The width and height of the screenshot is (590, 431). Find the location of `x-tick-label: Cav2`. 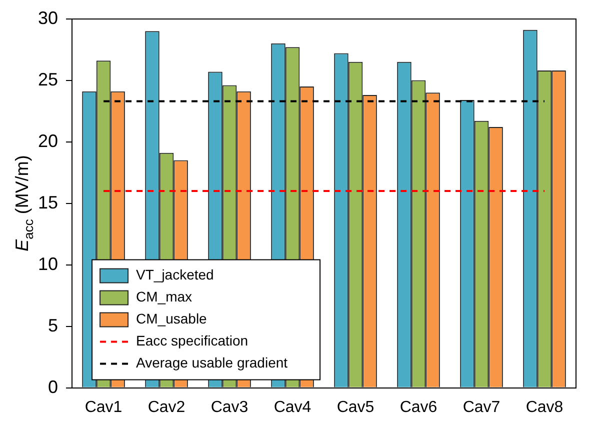

x-tick-label: Cav2 is located at coordinates (167, 407).